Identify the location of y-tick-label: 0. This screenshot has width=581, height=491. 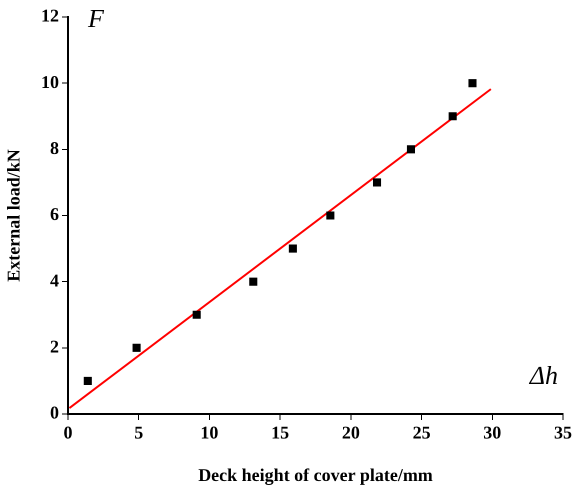
(54, 412).